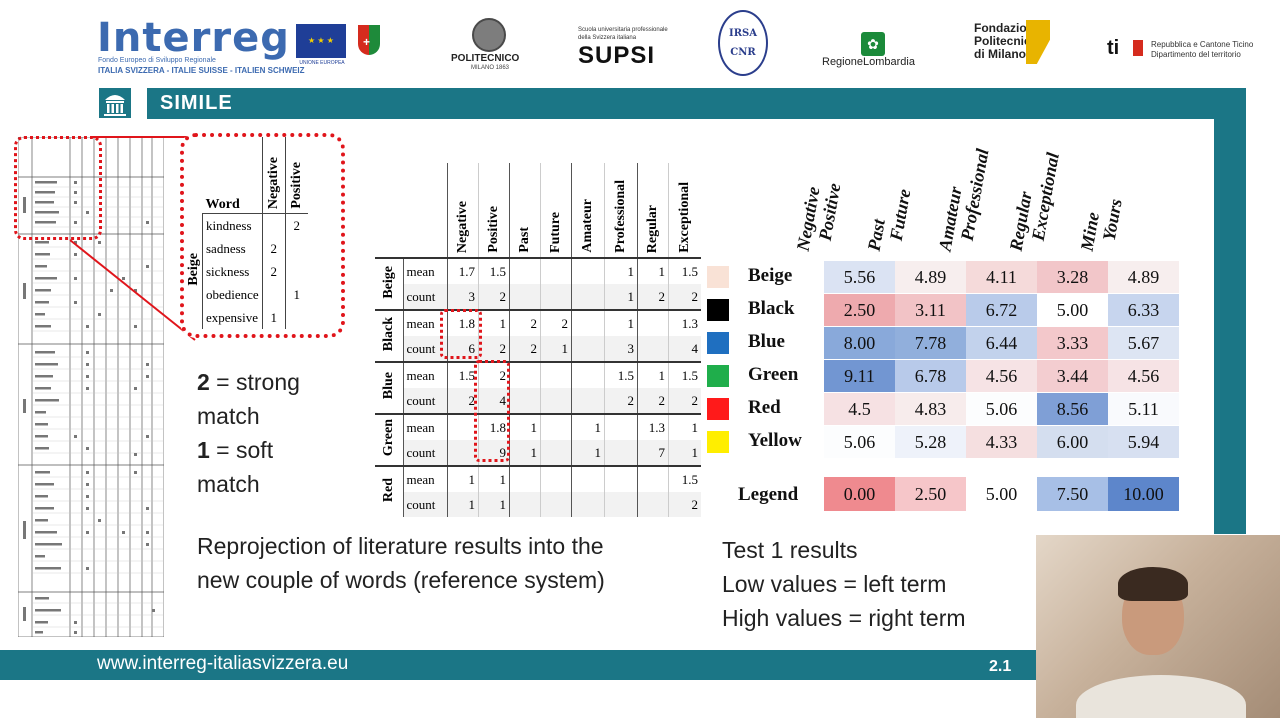 The width and height of the screenshot is (1280, 718). What do you see at coordinates (773, 374) in the screenshot?
I see `result-row-label: Green` at bounding box center [773, 374].